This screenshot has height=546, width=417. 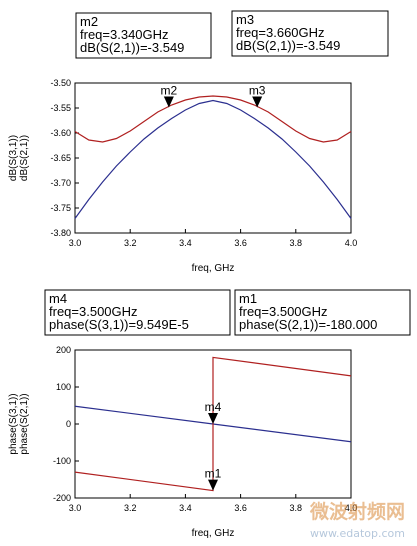 What do you see at coordinates (257, 91) in the screenshot?
I see `marker-label-m3: m3` at bounding box center [257, 91].